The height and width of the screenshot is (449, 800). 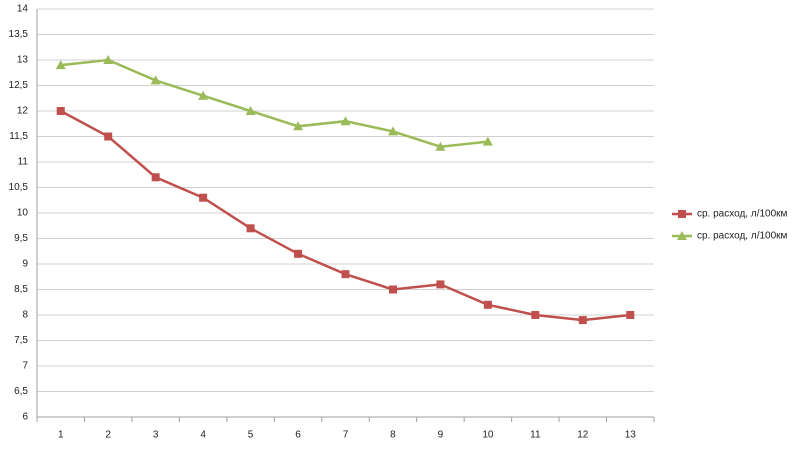 I want to click on y-tick-label: 12, so click(x=23, y=111).